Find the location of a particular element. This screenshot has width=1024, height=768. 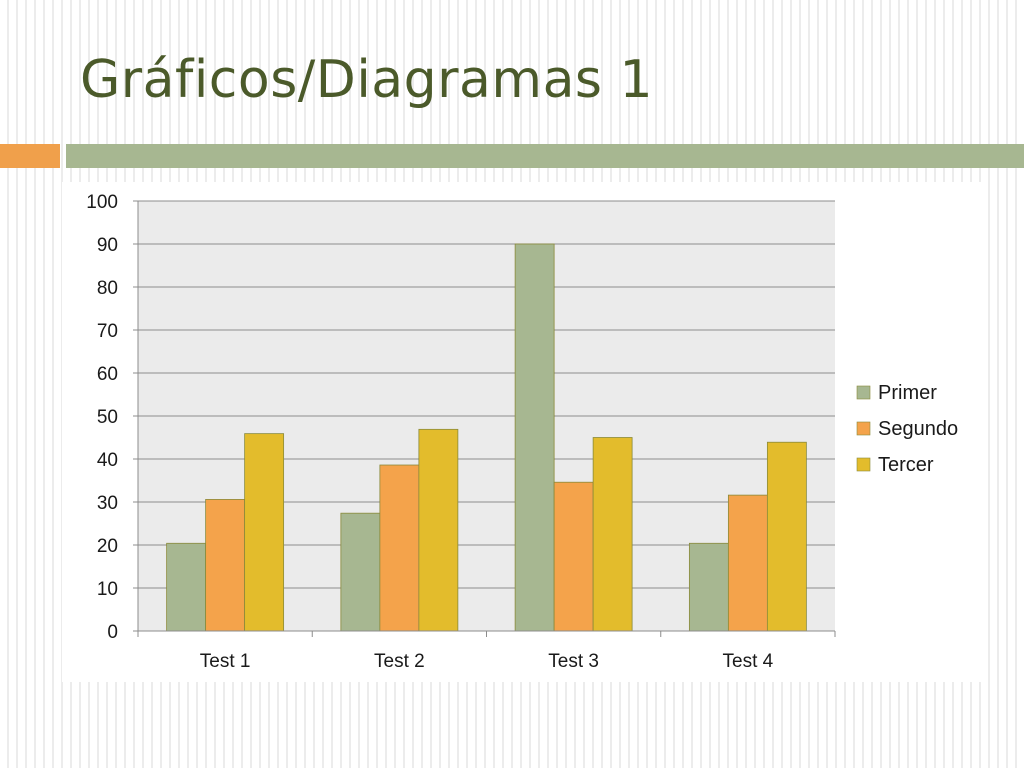

y-tick-label: 60 is located at coordinates (107, 374).